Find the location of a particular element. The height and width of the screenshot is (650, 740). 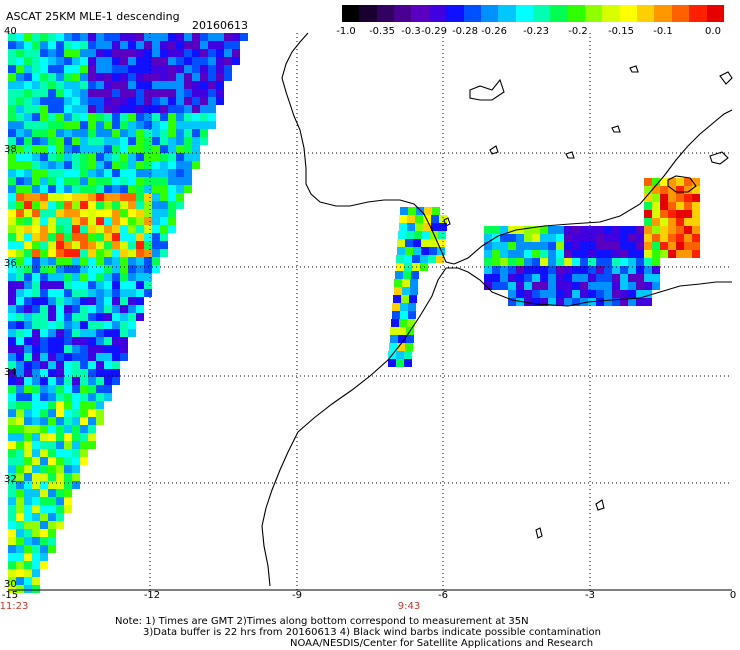

lon-label--12: -12 is located at coordinates (152, 595).